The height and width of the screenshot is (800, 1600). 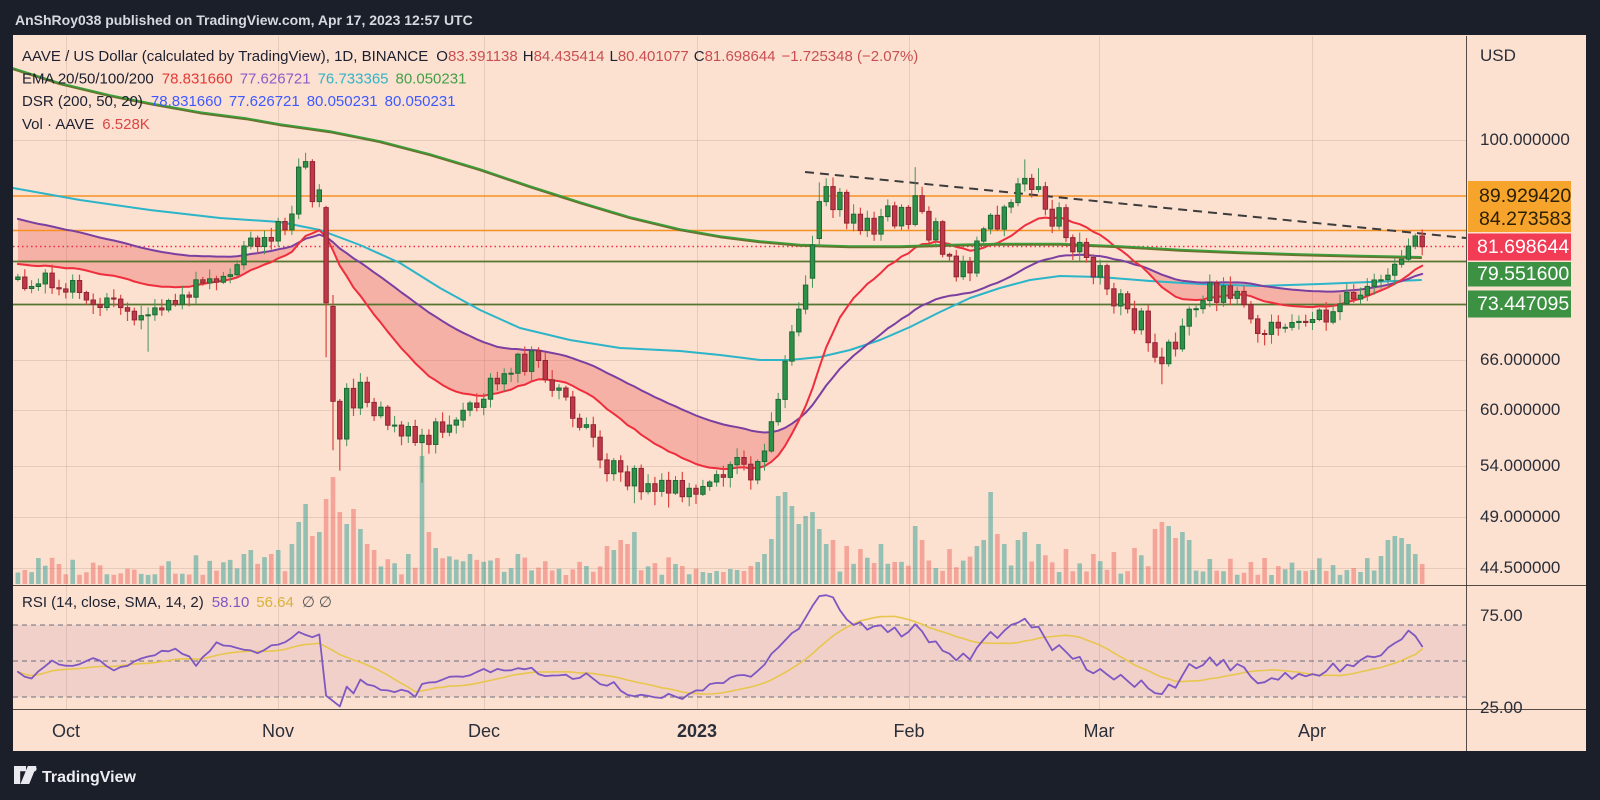 I want to click on svg-text: Mar, so click(x=1099, y=731).